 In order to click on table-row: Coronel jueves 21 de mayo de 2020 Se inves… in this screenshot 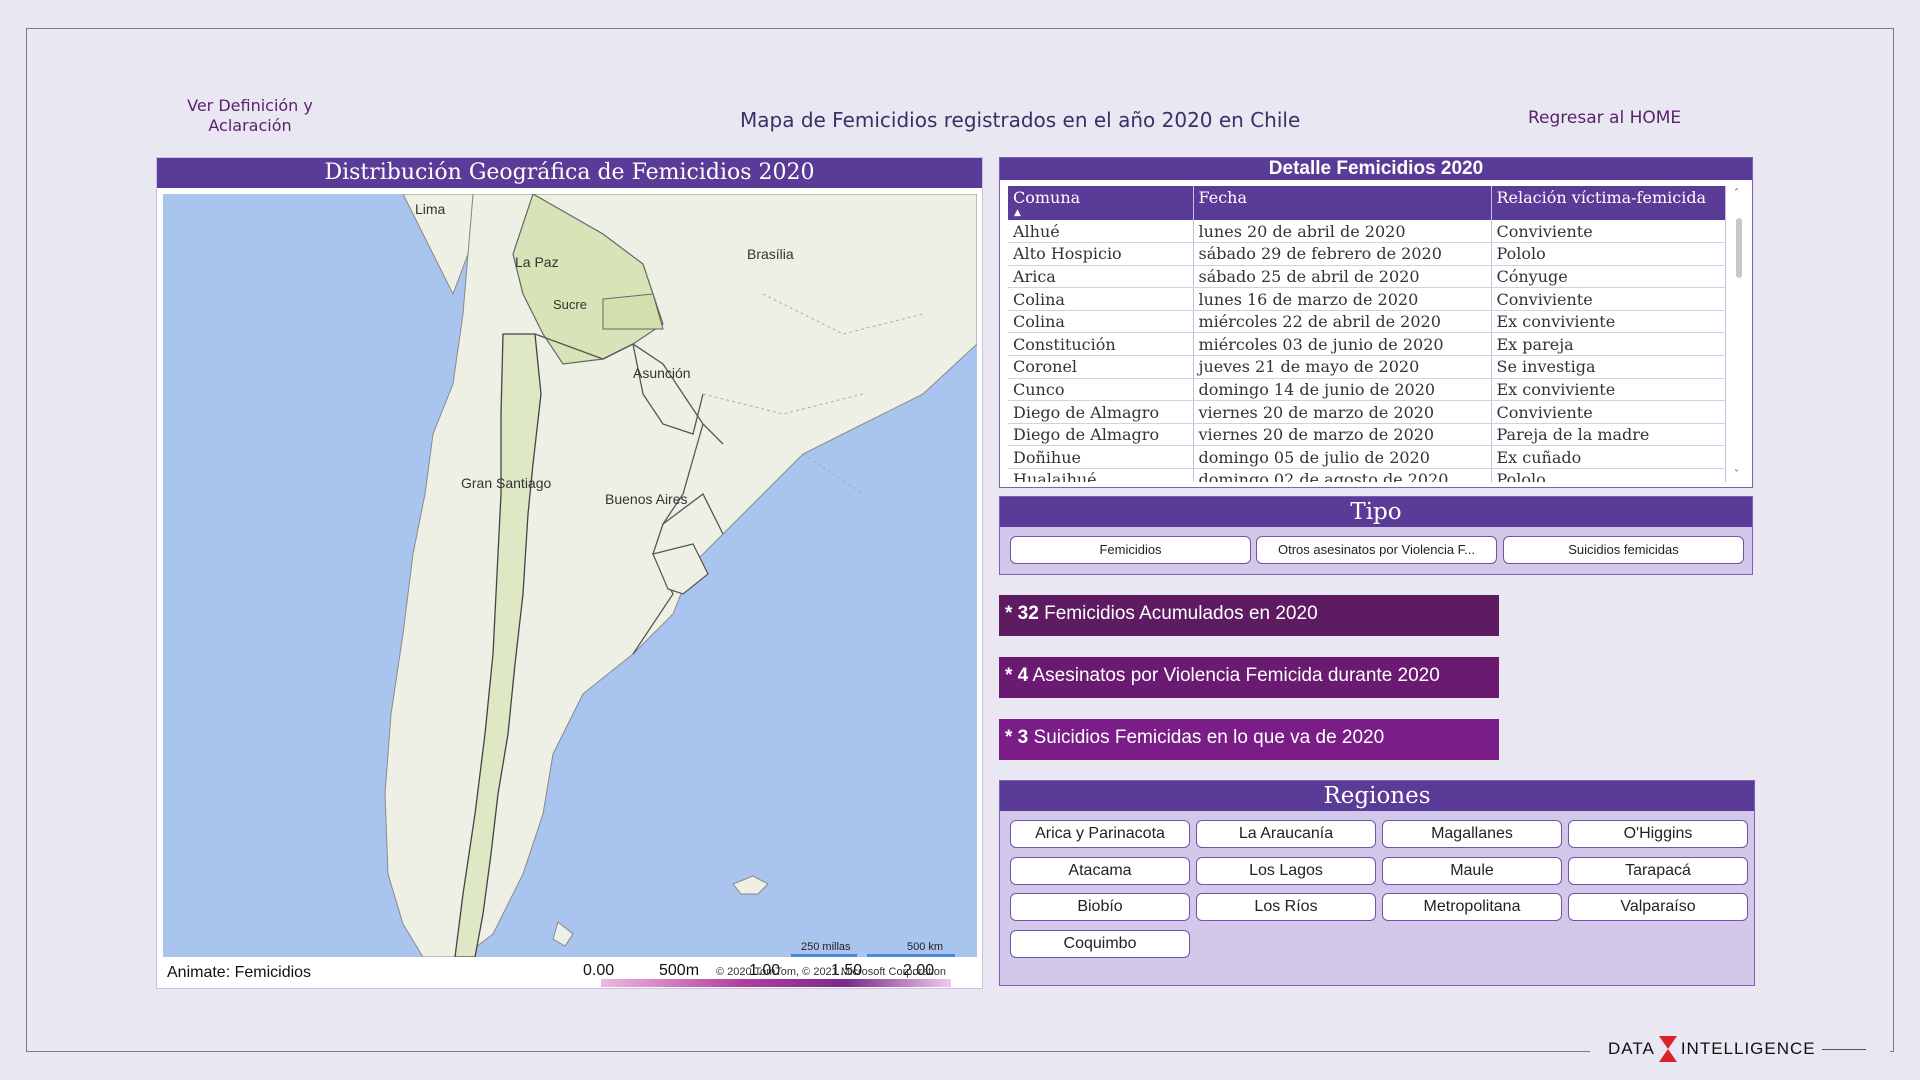, I will do `click(1367, 367)`.